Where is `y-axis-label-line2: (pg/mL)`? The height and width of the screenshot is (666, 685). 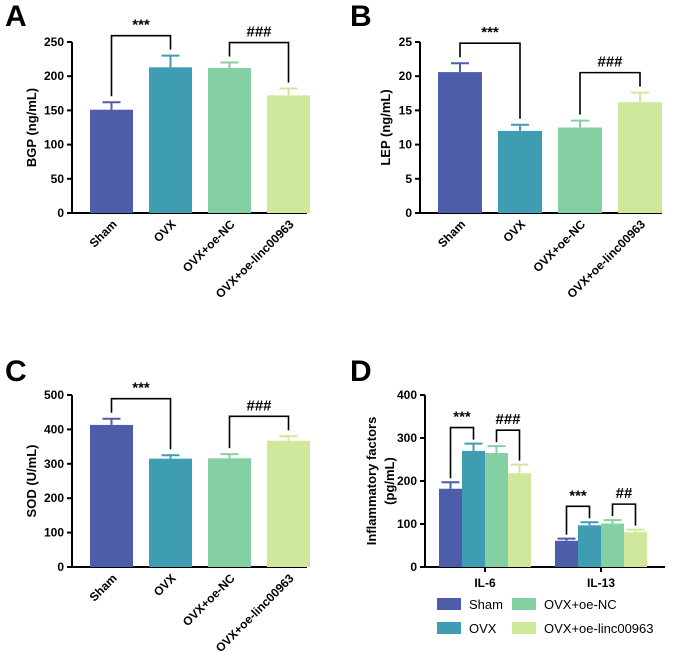
y-axis-label-line2: (pg/mL) is located at coordinates (389, 481).